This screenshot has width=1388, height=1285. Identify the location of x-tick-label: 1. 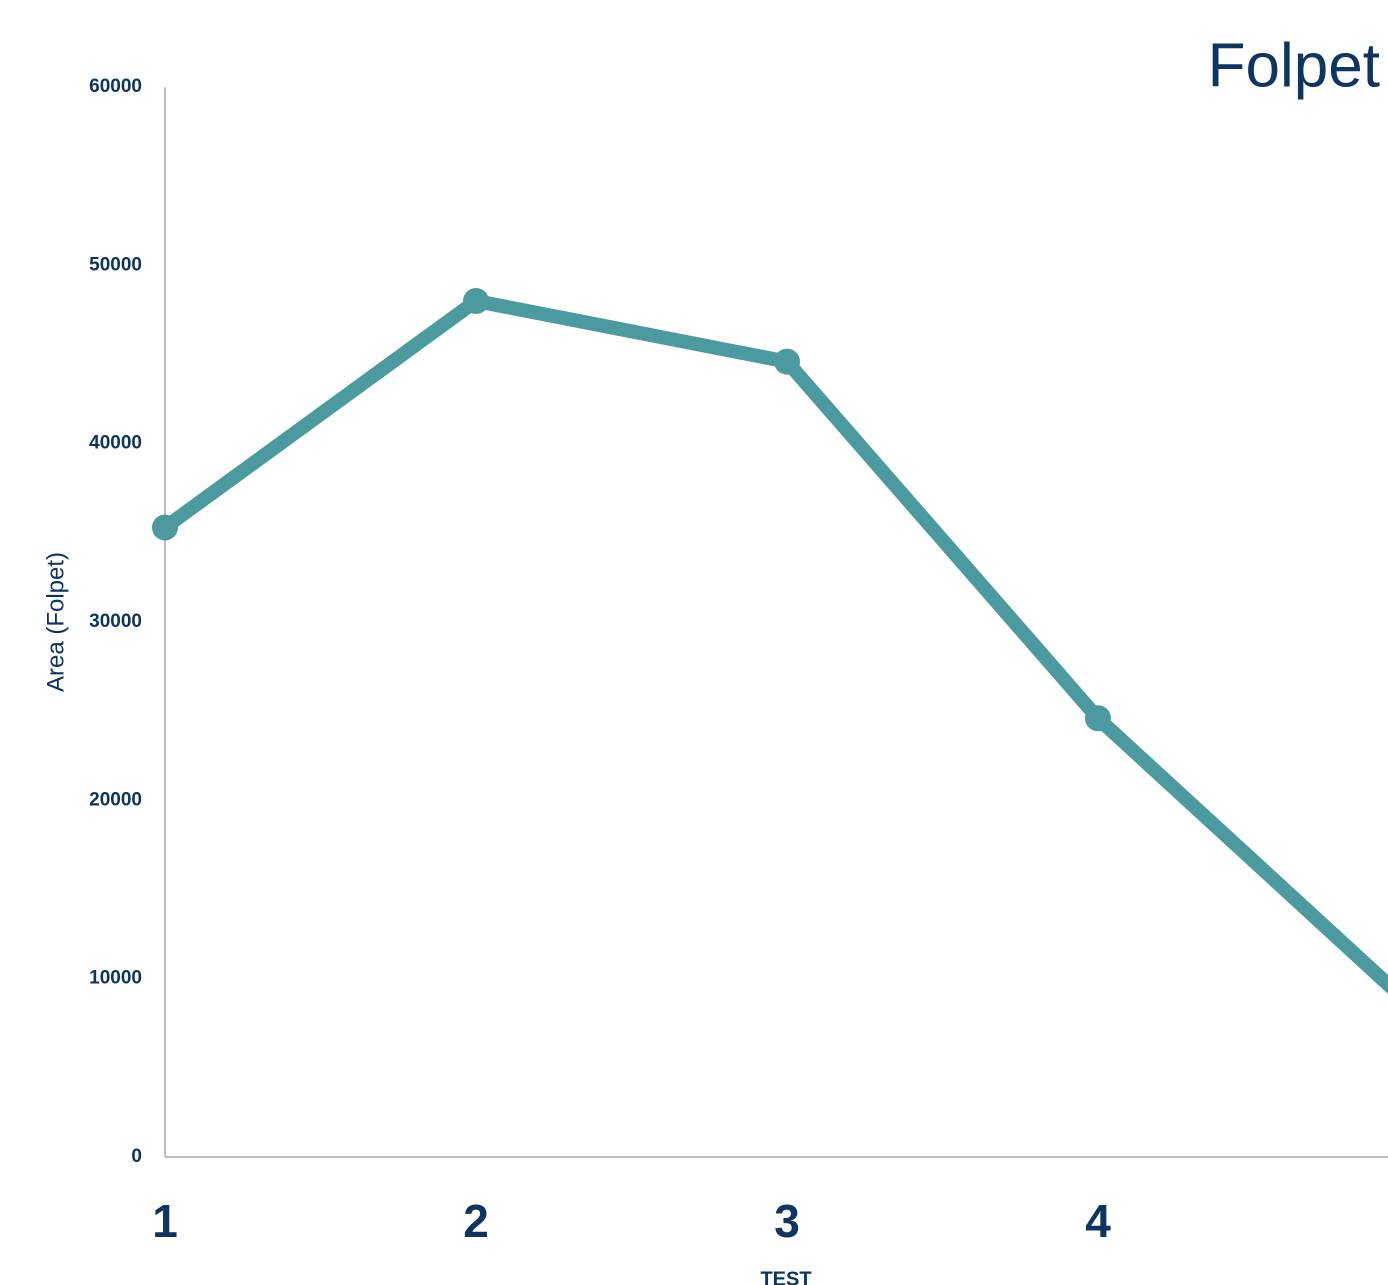
(165, 1221).